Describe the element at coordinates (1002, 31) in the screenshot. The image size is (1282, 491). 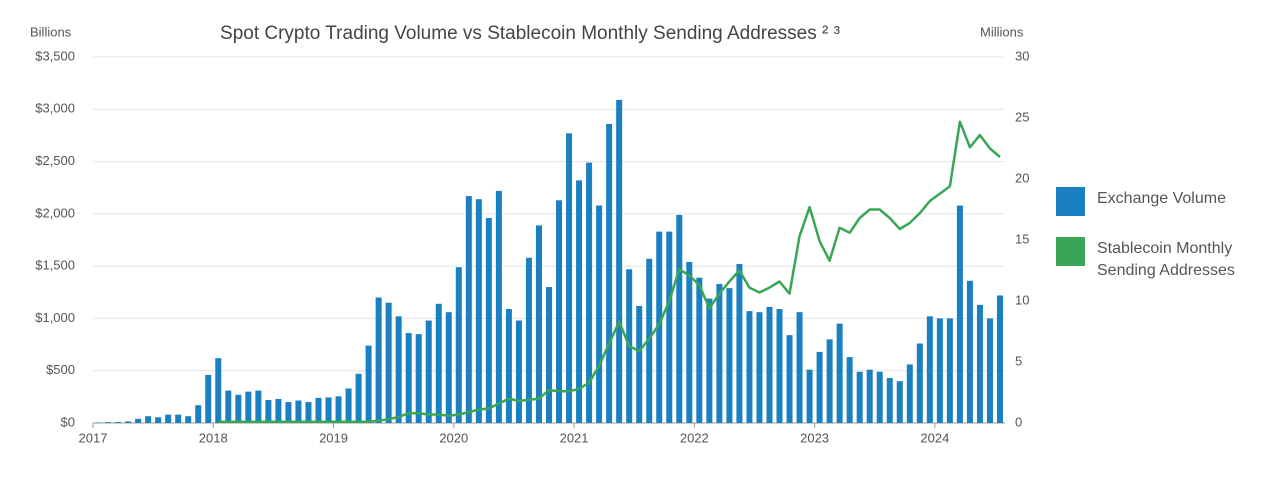
I see `y2-axis-label: Millions` at that location.